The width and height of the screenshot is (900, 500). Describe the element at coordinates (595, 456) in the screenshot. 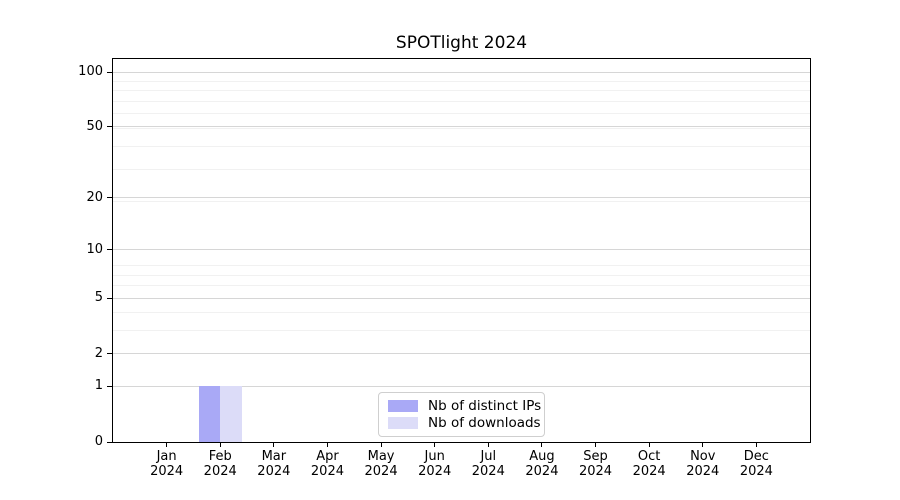

I see `x-tick-month: Sep` at that location.